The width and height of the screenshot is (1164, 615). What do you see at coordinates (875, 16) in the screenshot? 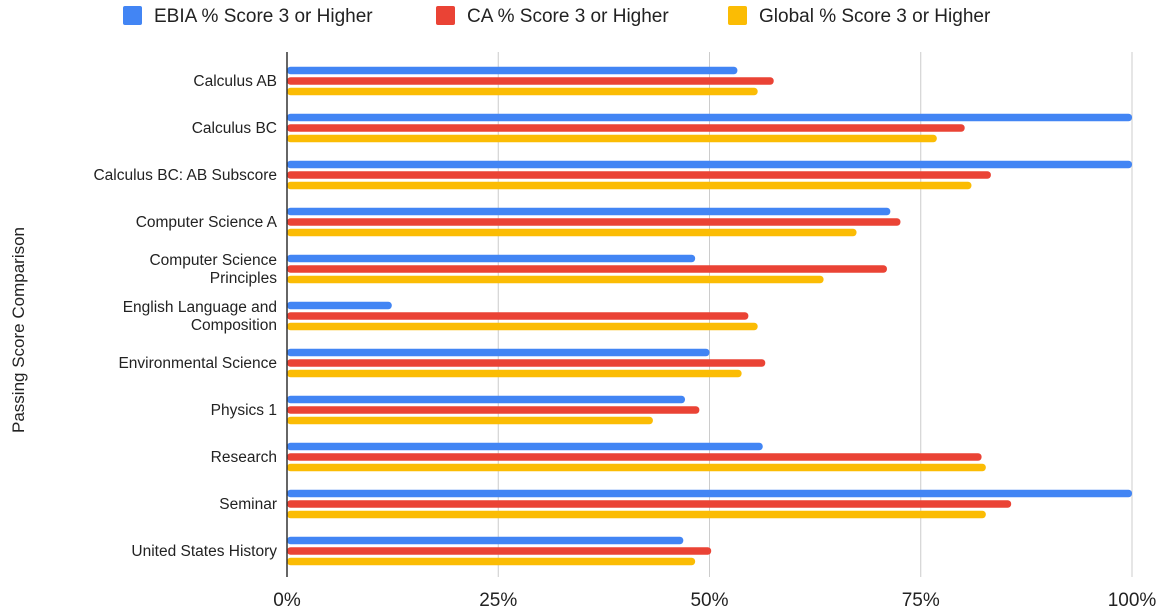
I see `legend-label-3: Global % Score 3 or Higher` at bounding box center [875, 16].